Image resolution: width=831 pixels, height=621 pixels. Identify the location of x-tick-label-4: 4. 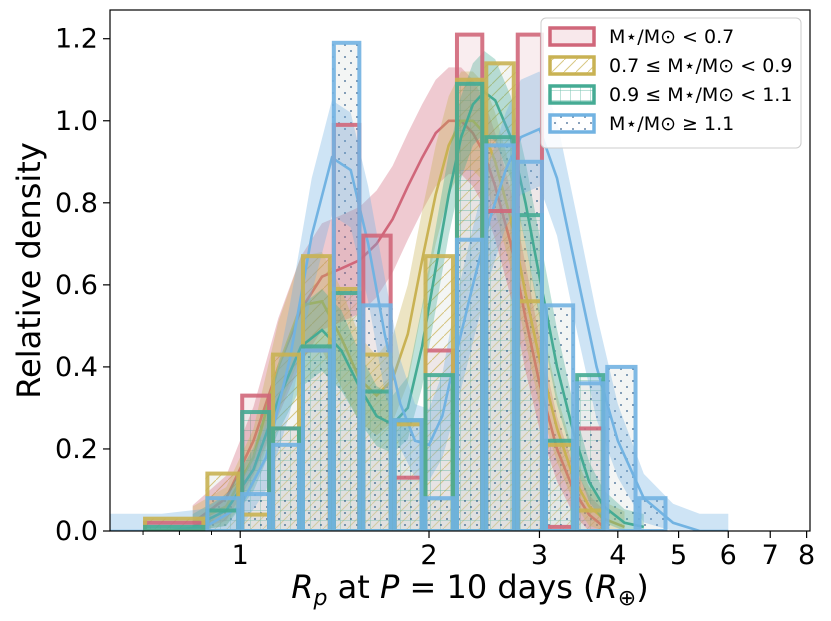
(617, 555).